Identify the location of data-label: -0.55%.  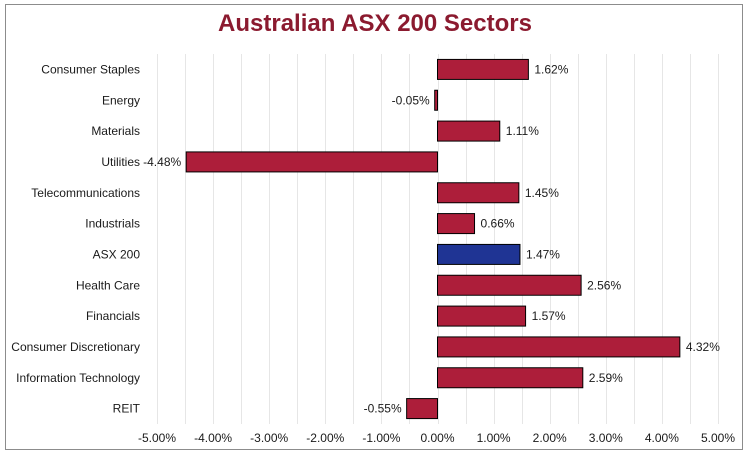
(383, 409).